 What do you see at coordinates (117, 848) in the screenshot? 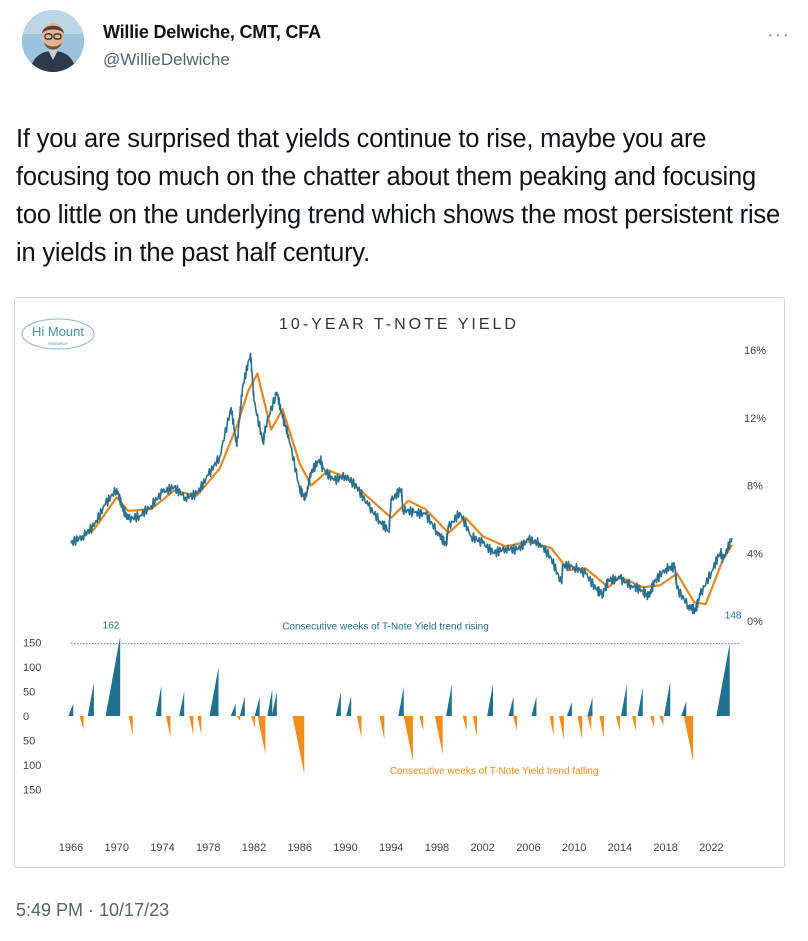
I see `x-tick-label: 1970` at bounding box center [117, 848].